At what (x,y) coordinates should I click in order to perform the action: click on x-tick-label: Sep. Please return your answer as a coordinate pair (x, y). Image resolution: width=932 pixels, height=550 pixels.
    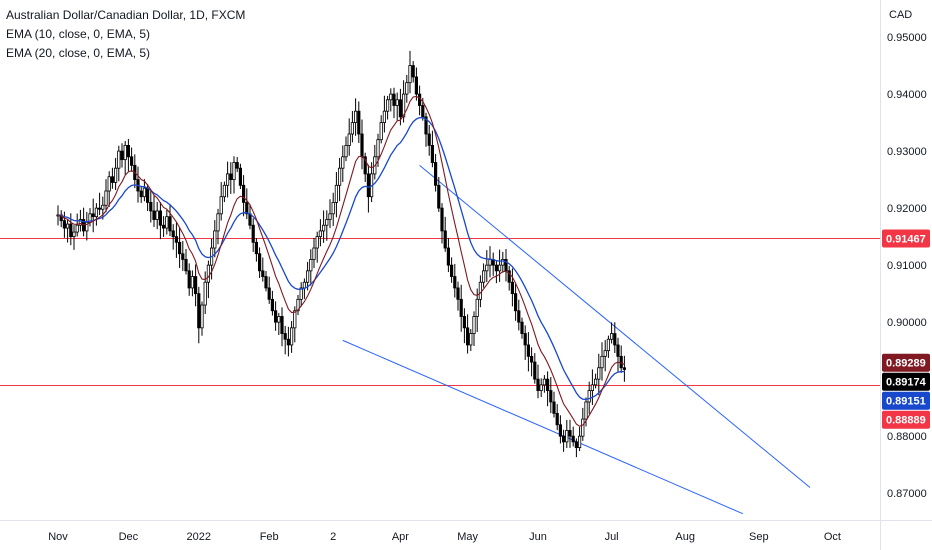
    Looking at the image, I should click on (759, 537).